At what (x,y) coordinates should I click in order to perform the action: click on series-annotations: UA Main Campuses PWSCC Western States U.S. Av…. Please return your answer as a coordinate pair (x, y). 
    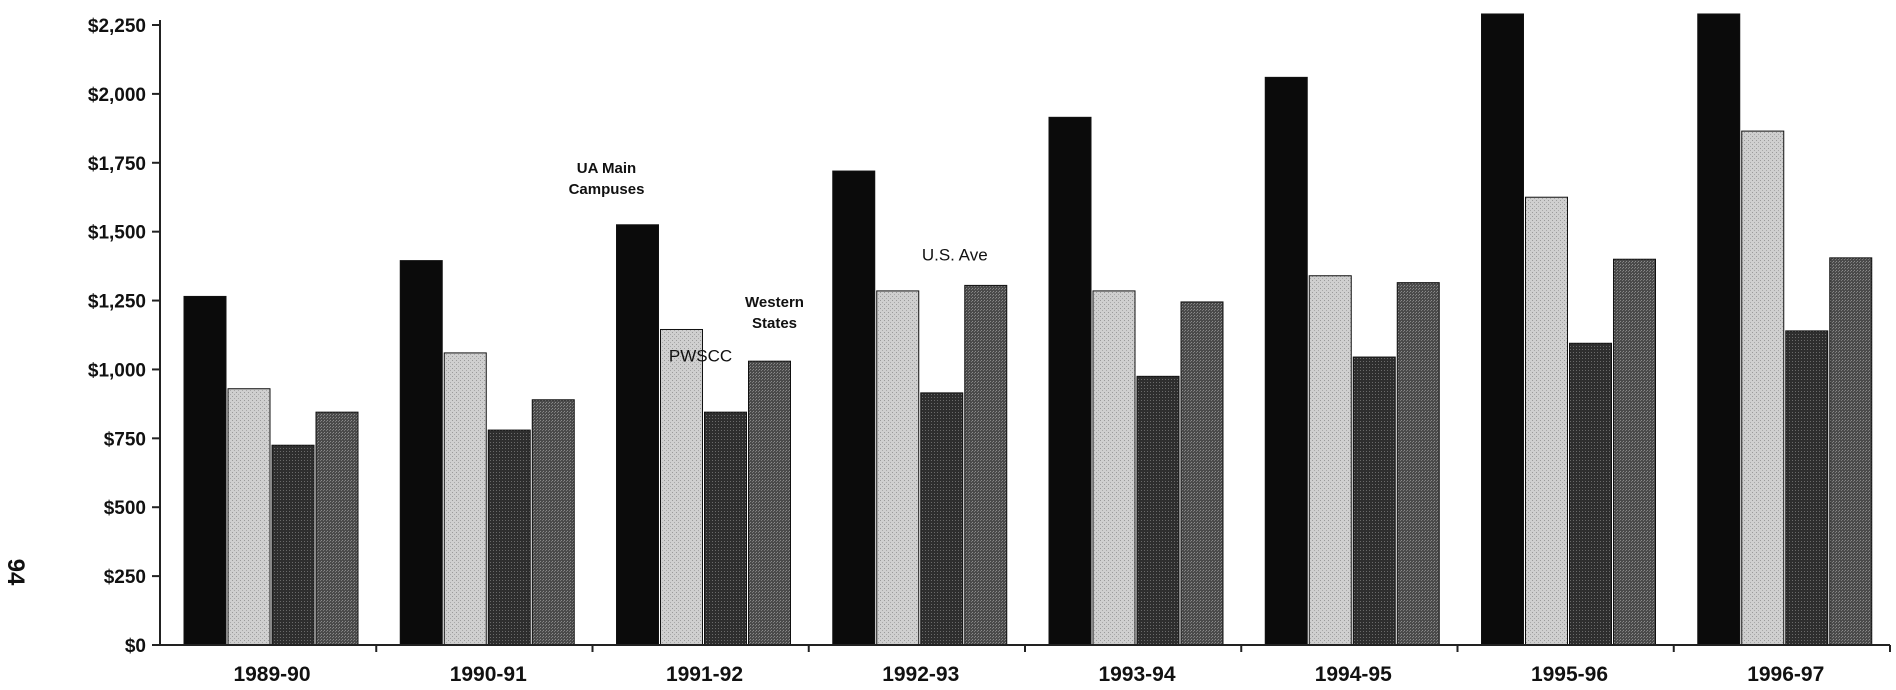
    Looking at the image, I should click on (778, 263).